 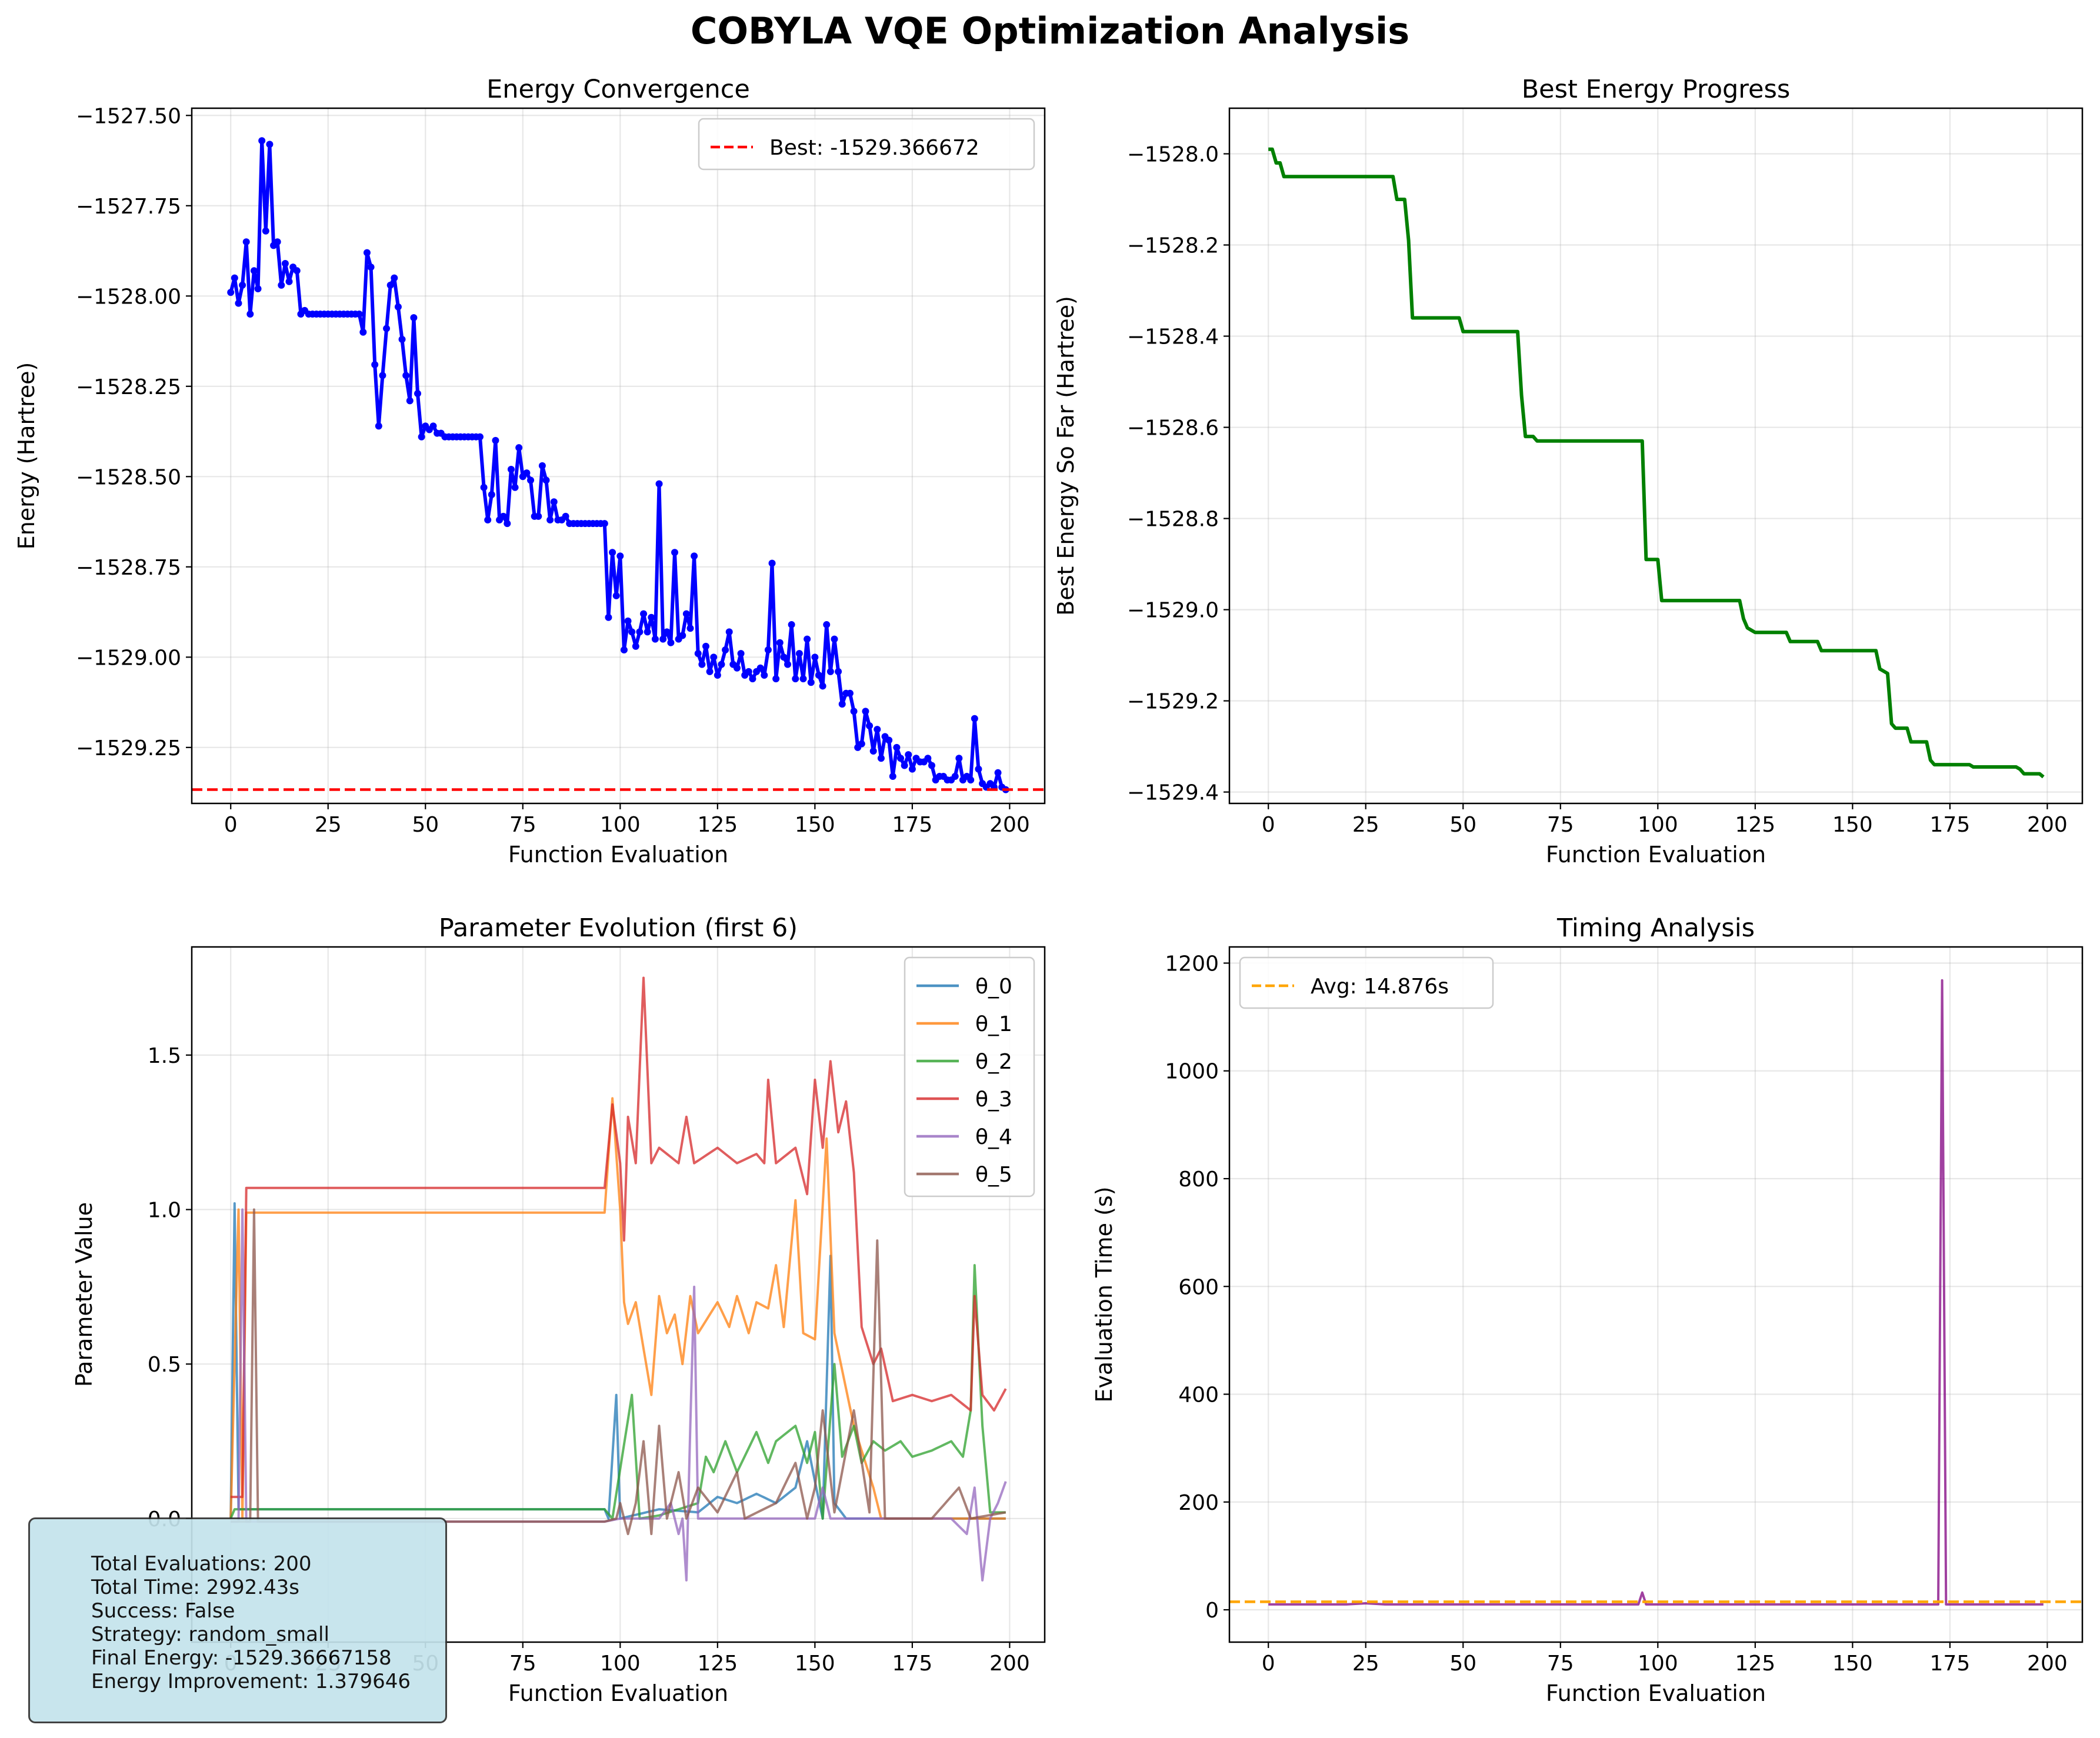 I want to click on legend-box, so click(x=866, y=144).